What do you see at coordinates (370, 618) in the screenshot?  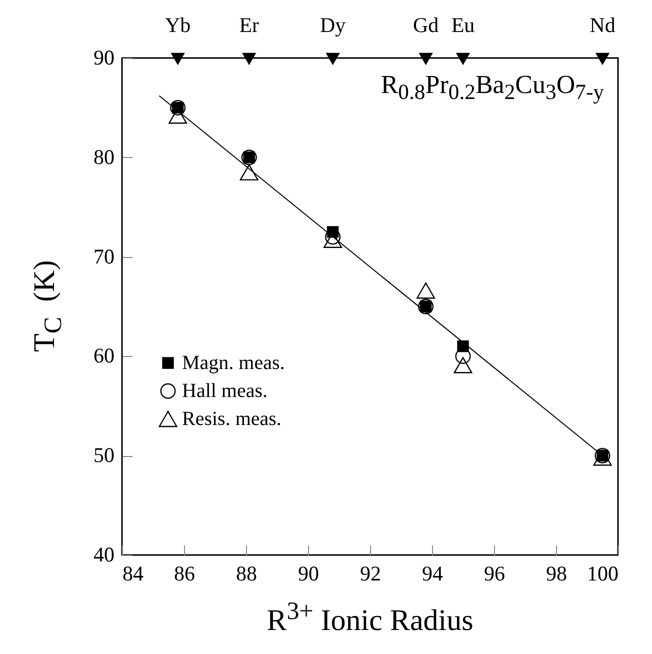 I see `x-axis-title: R$^{3+}$ Ionic Radius` at bounding box center [370, 618].